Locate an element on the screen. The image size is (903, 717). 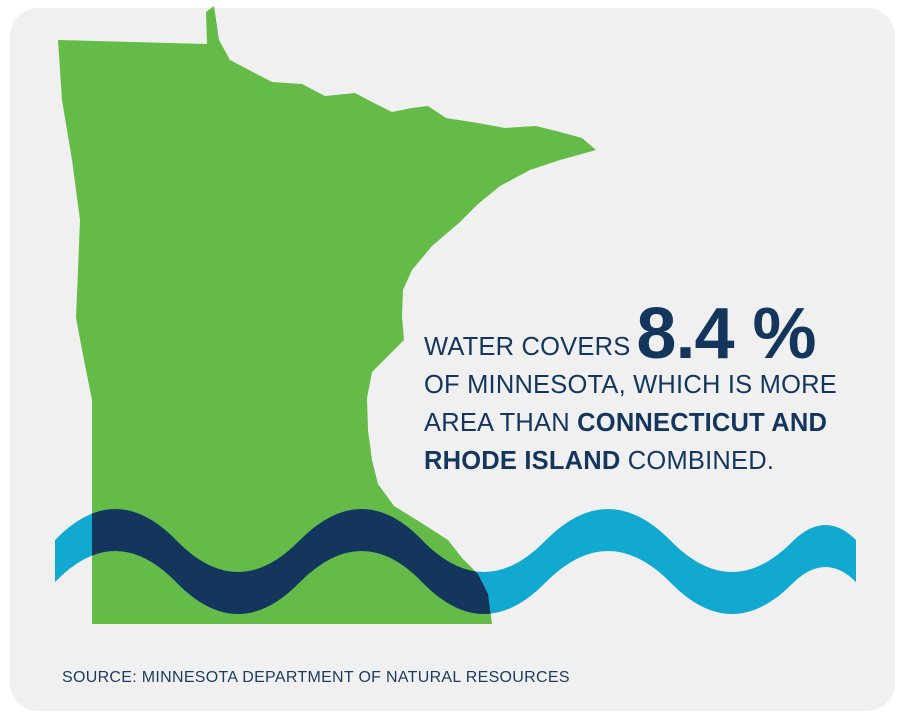
stat-connecticut: CONNECTICUT AND is located at coordinates (702, 423).